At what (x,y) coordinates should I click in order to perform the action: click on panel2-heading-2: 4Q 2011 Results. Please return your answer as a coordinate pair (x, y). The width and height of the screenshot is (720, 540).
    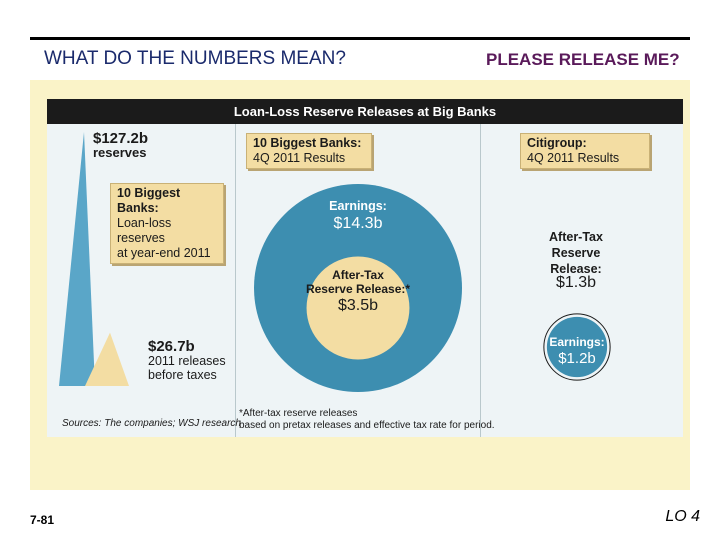
    Looking at the image, I should click on (299, 158).